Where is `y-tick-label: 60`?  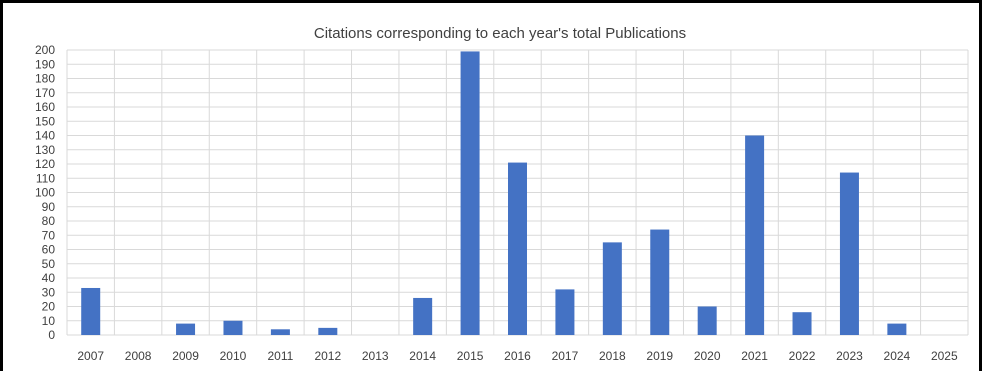 y-tick-label: 60 is located at coordinates (49, 250).